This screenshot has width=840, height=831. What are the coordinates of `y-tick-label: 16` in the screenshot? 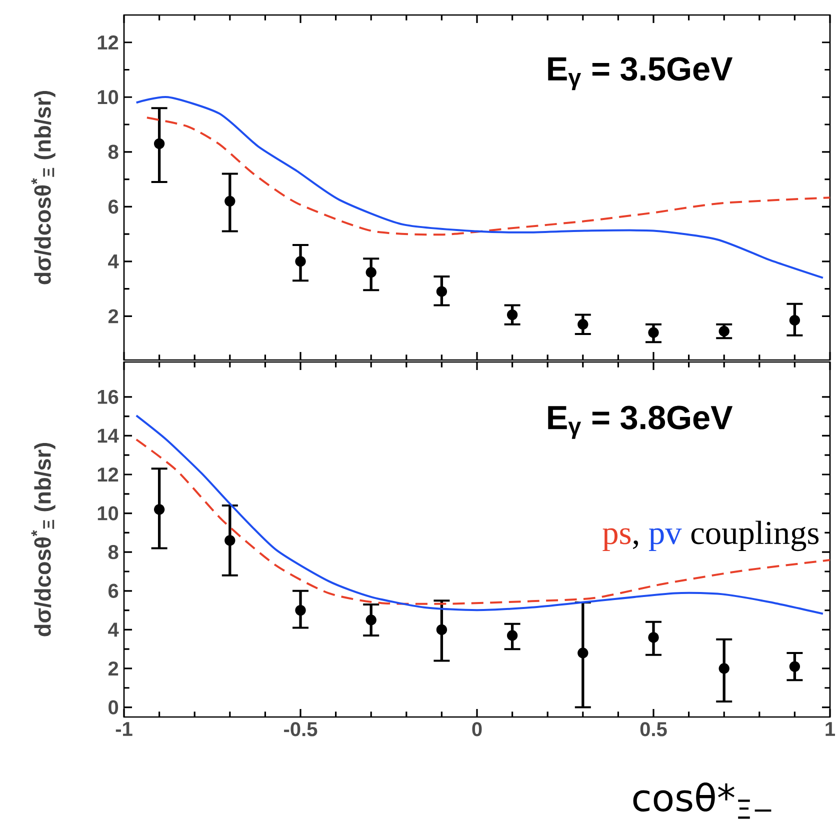 It's located at (108, 397).